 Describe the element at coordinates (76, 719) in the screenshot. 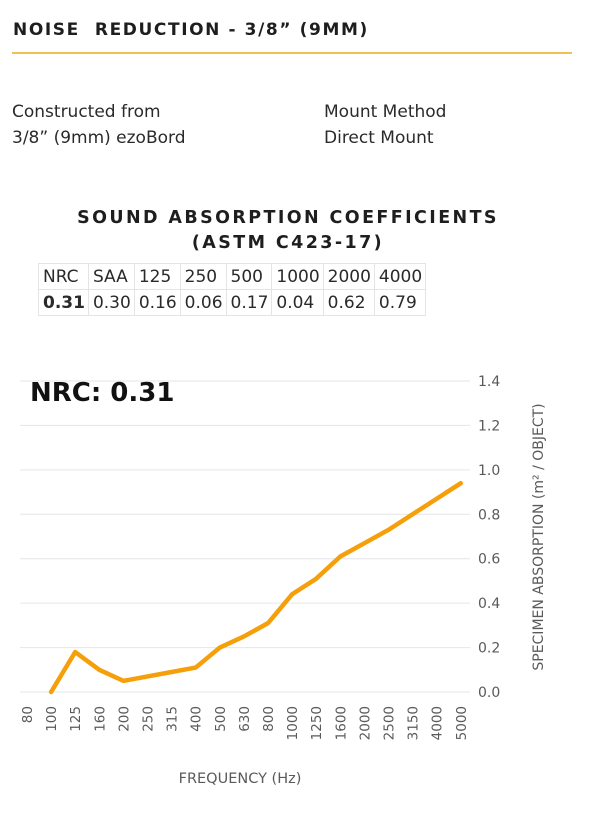

I see `x-tick-label: 125` at that location.